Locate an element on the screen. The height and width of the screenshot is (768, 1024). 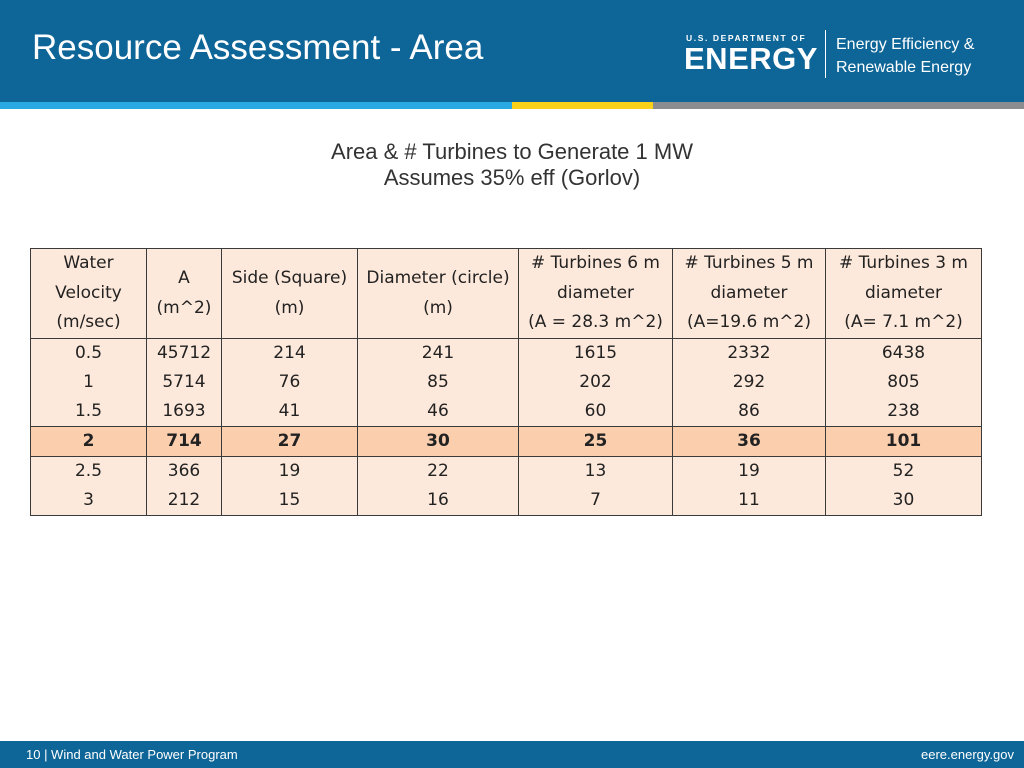
header-turbines-3m: # Turbines 3 m diameter (A= 7.1 m^2) is located at coordinates (903, 293).